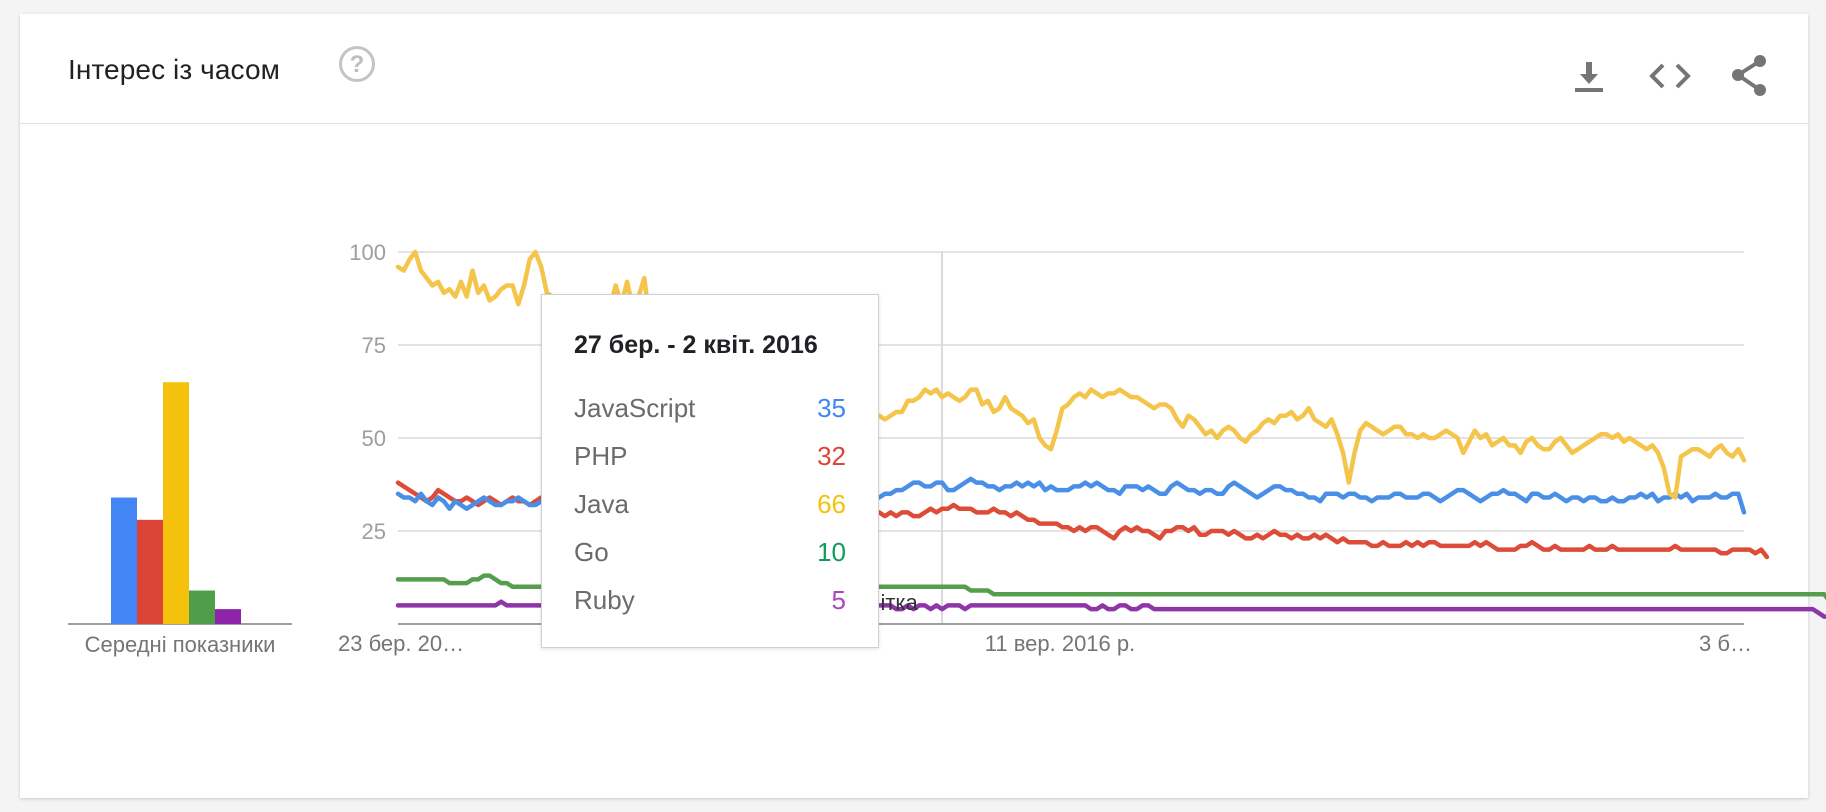 This screenshot has height=812, width=1826. I want to click on y-tick-label: 100, so click(367, 252).